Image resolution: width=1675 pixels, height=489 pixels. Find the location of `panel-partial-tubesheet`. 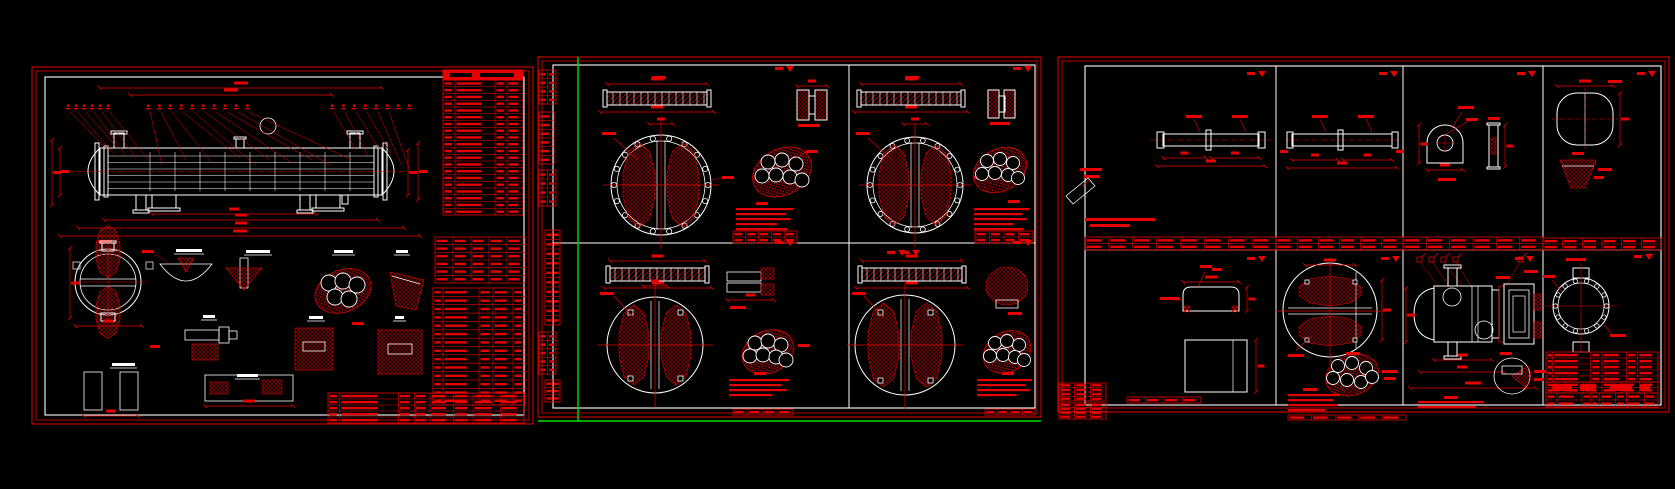

panel-partial-tubesheet is located at coordinates (1336, 335).